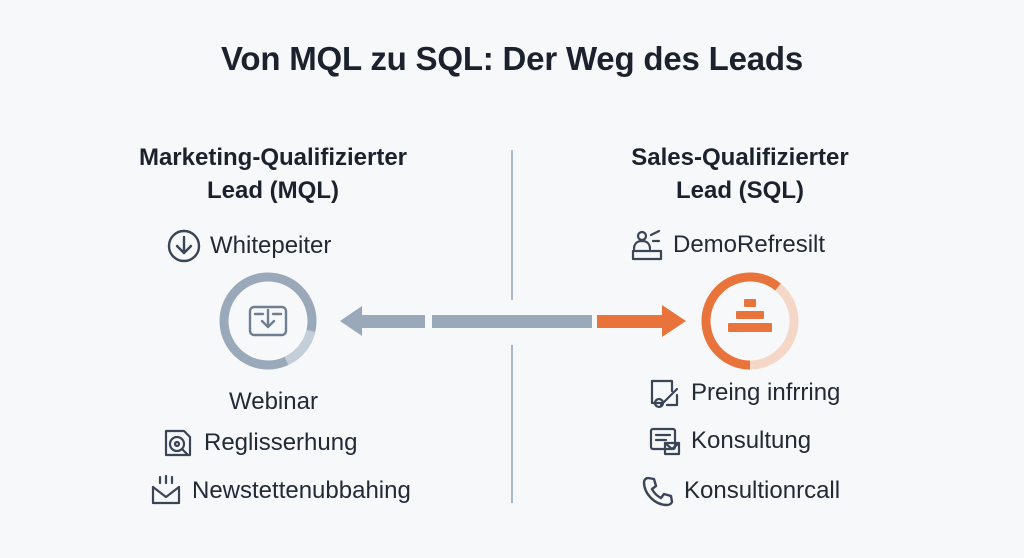 The height and width of the screenshot is (558, 1024). I want to click on sql-hub, so click(750, 321).